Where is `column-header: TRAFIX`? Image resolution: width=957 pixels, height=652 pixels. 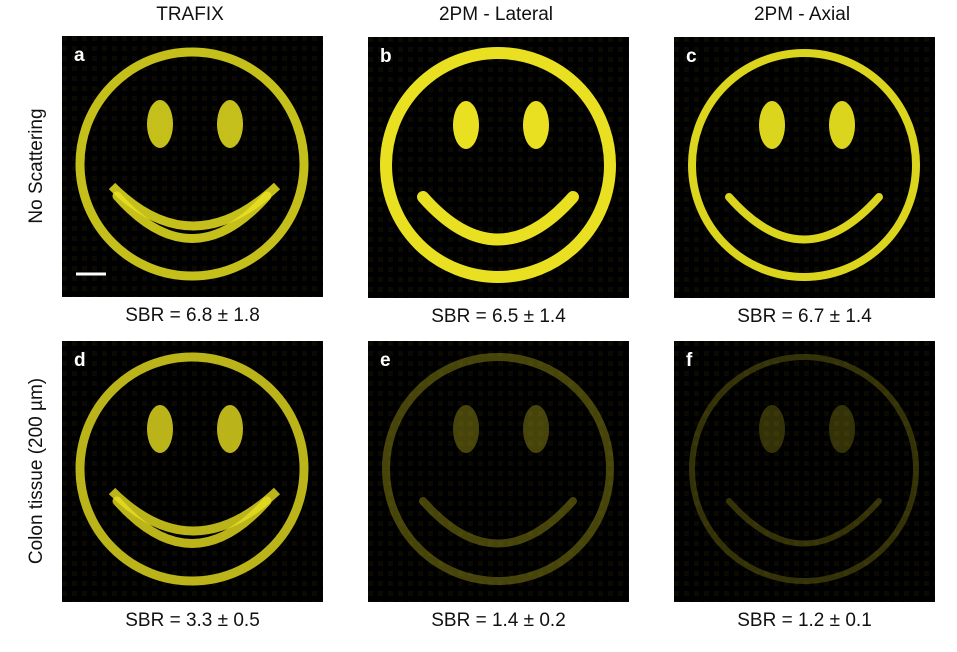
column-header: TRAFIX is located at coordinates (190, 14).